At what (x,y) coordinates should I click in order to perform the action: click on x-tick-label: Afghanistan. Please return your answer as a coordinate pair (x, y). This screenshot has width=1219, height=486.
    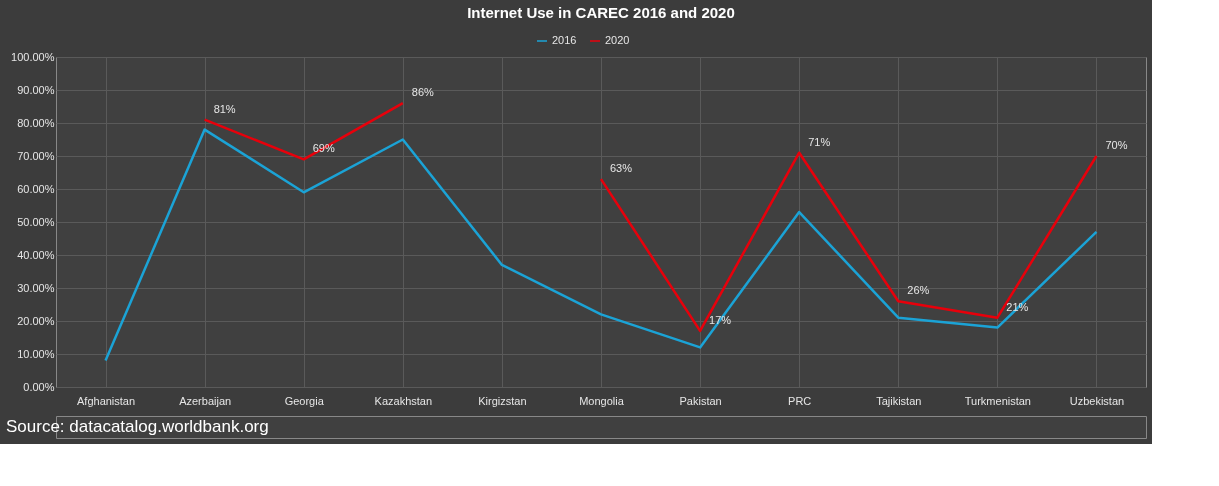
    Looking at the image, I should click on (106, 400).